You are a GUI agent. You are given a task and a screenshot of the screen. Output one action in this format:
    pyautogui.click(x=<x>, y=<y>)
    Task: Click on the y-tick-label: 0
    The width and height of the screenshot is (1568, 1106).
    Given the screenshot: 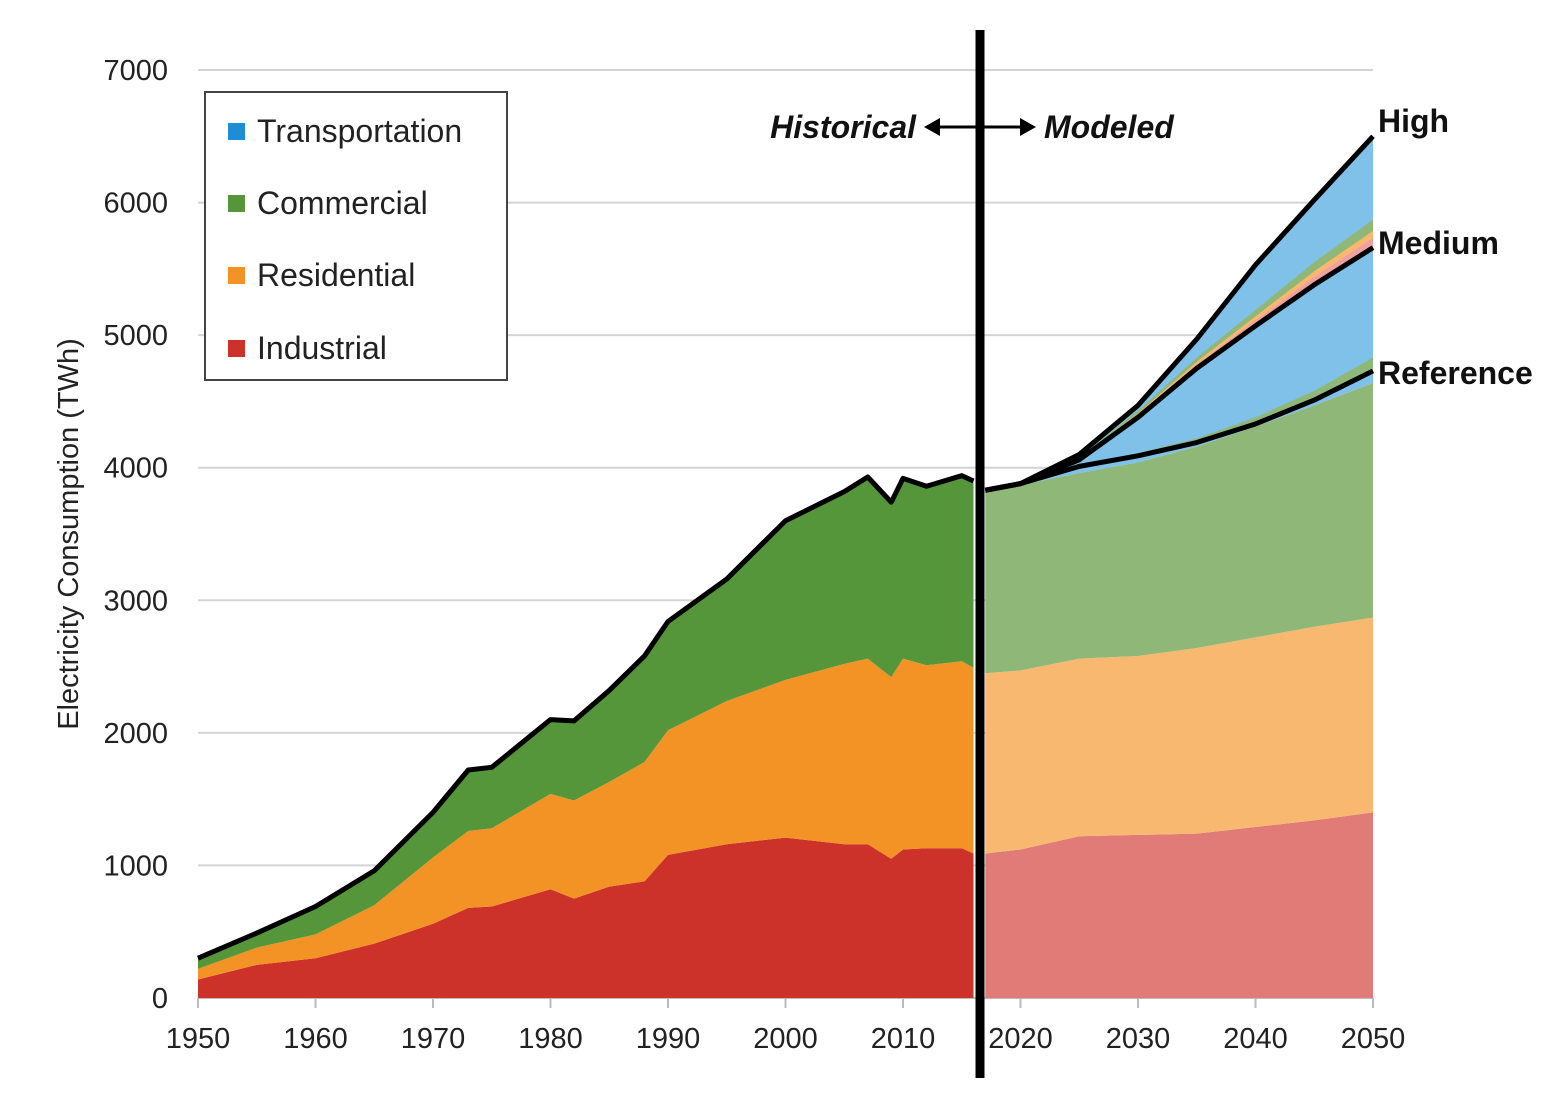 What is the action you would take?
    pyautogui.click(x=160, y=999)
    